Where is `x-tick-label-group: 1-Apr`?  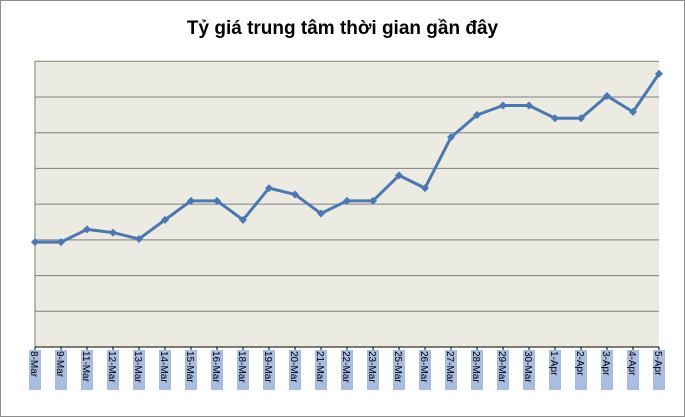
x-tick-label-group: 1-Apr is located at coordinates (554, 370).